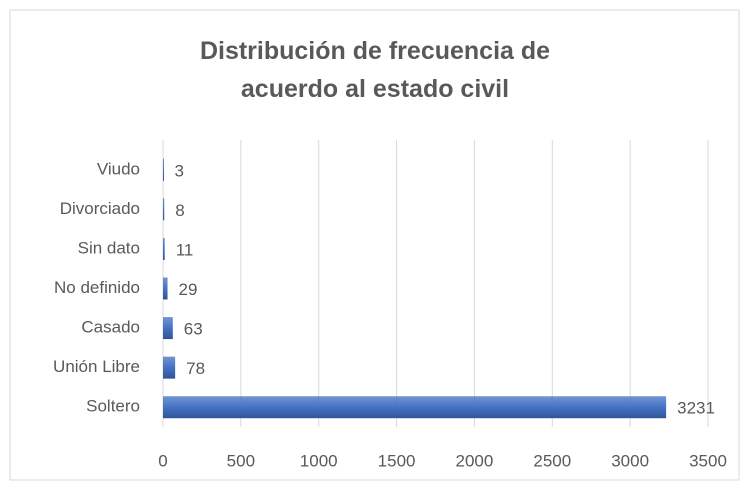 This screenshot has height=482, width=750. Describe the element at coordinates (552, 460) in the screenshot. I see `x-tick-label: 2500` at that location.